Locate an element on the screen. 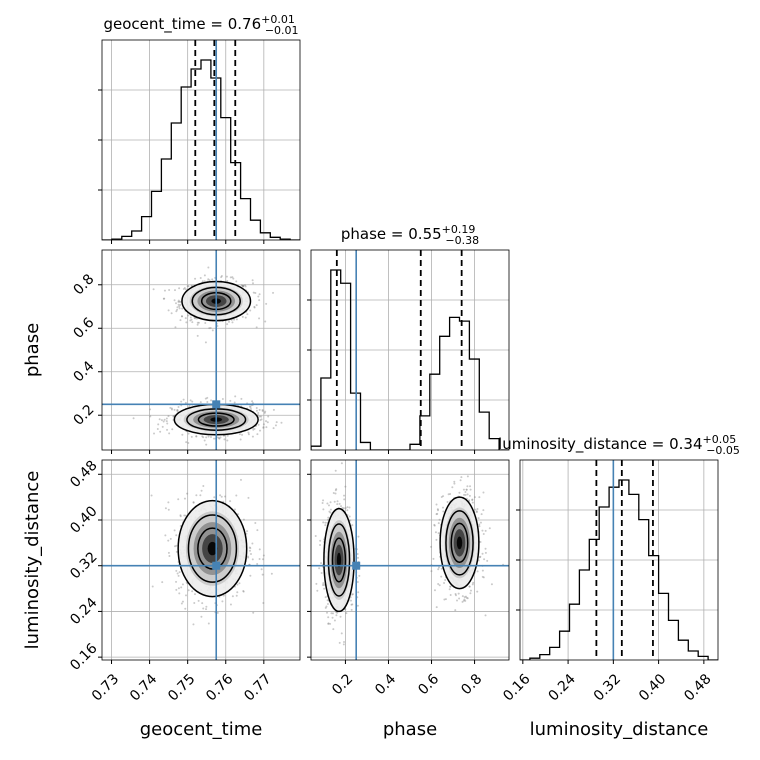  panel-plot-area is located at coordinates (201, 560).